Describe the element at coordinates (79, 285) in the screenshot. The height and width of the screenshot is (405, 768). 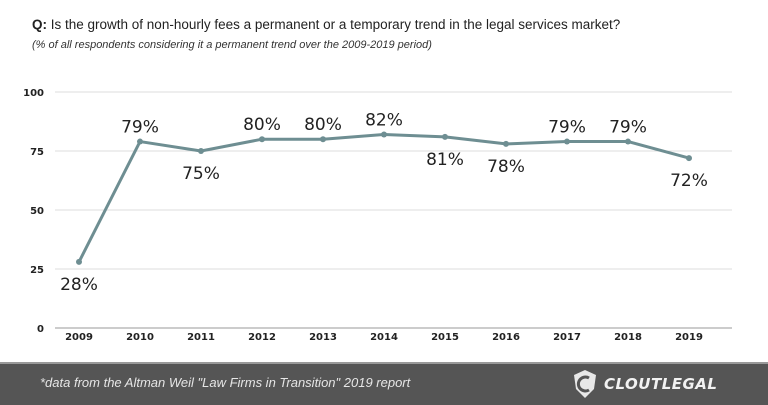
I see `data-label: 28%` at that location.